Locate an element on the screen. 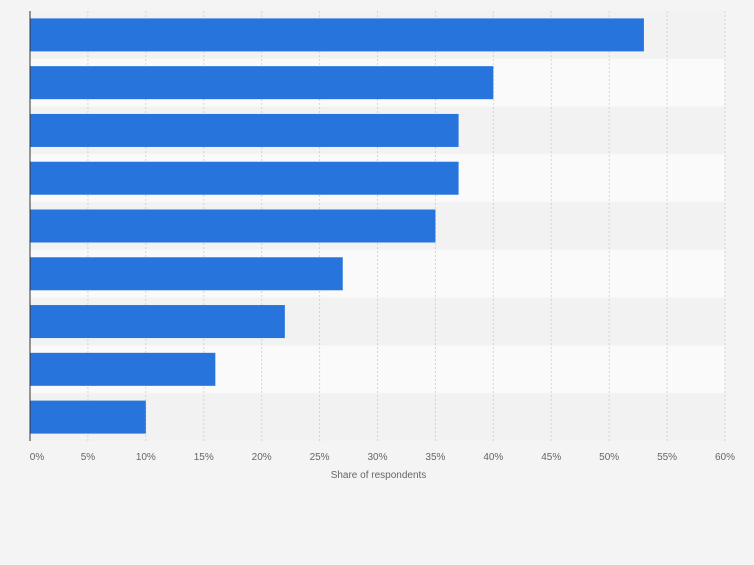 This screenshot has width=754, height=565. x-tick-label: 5% is located at coordinates (88, 457).